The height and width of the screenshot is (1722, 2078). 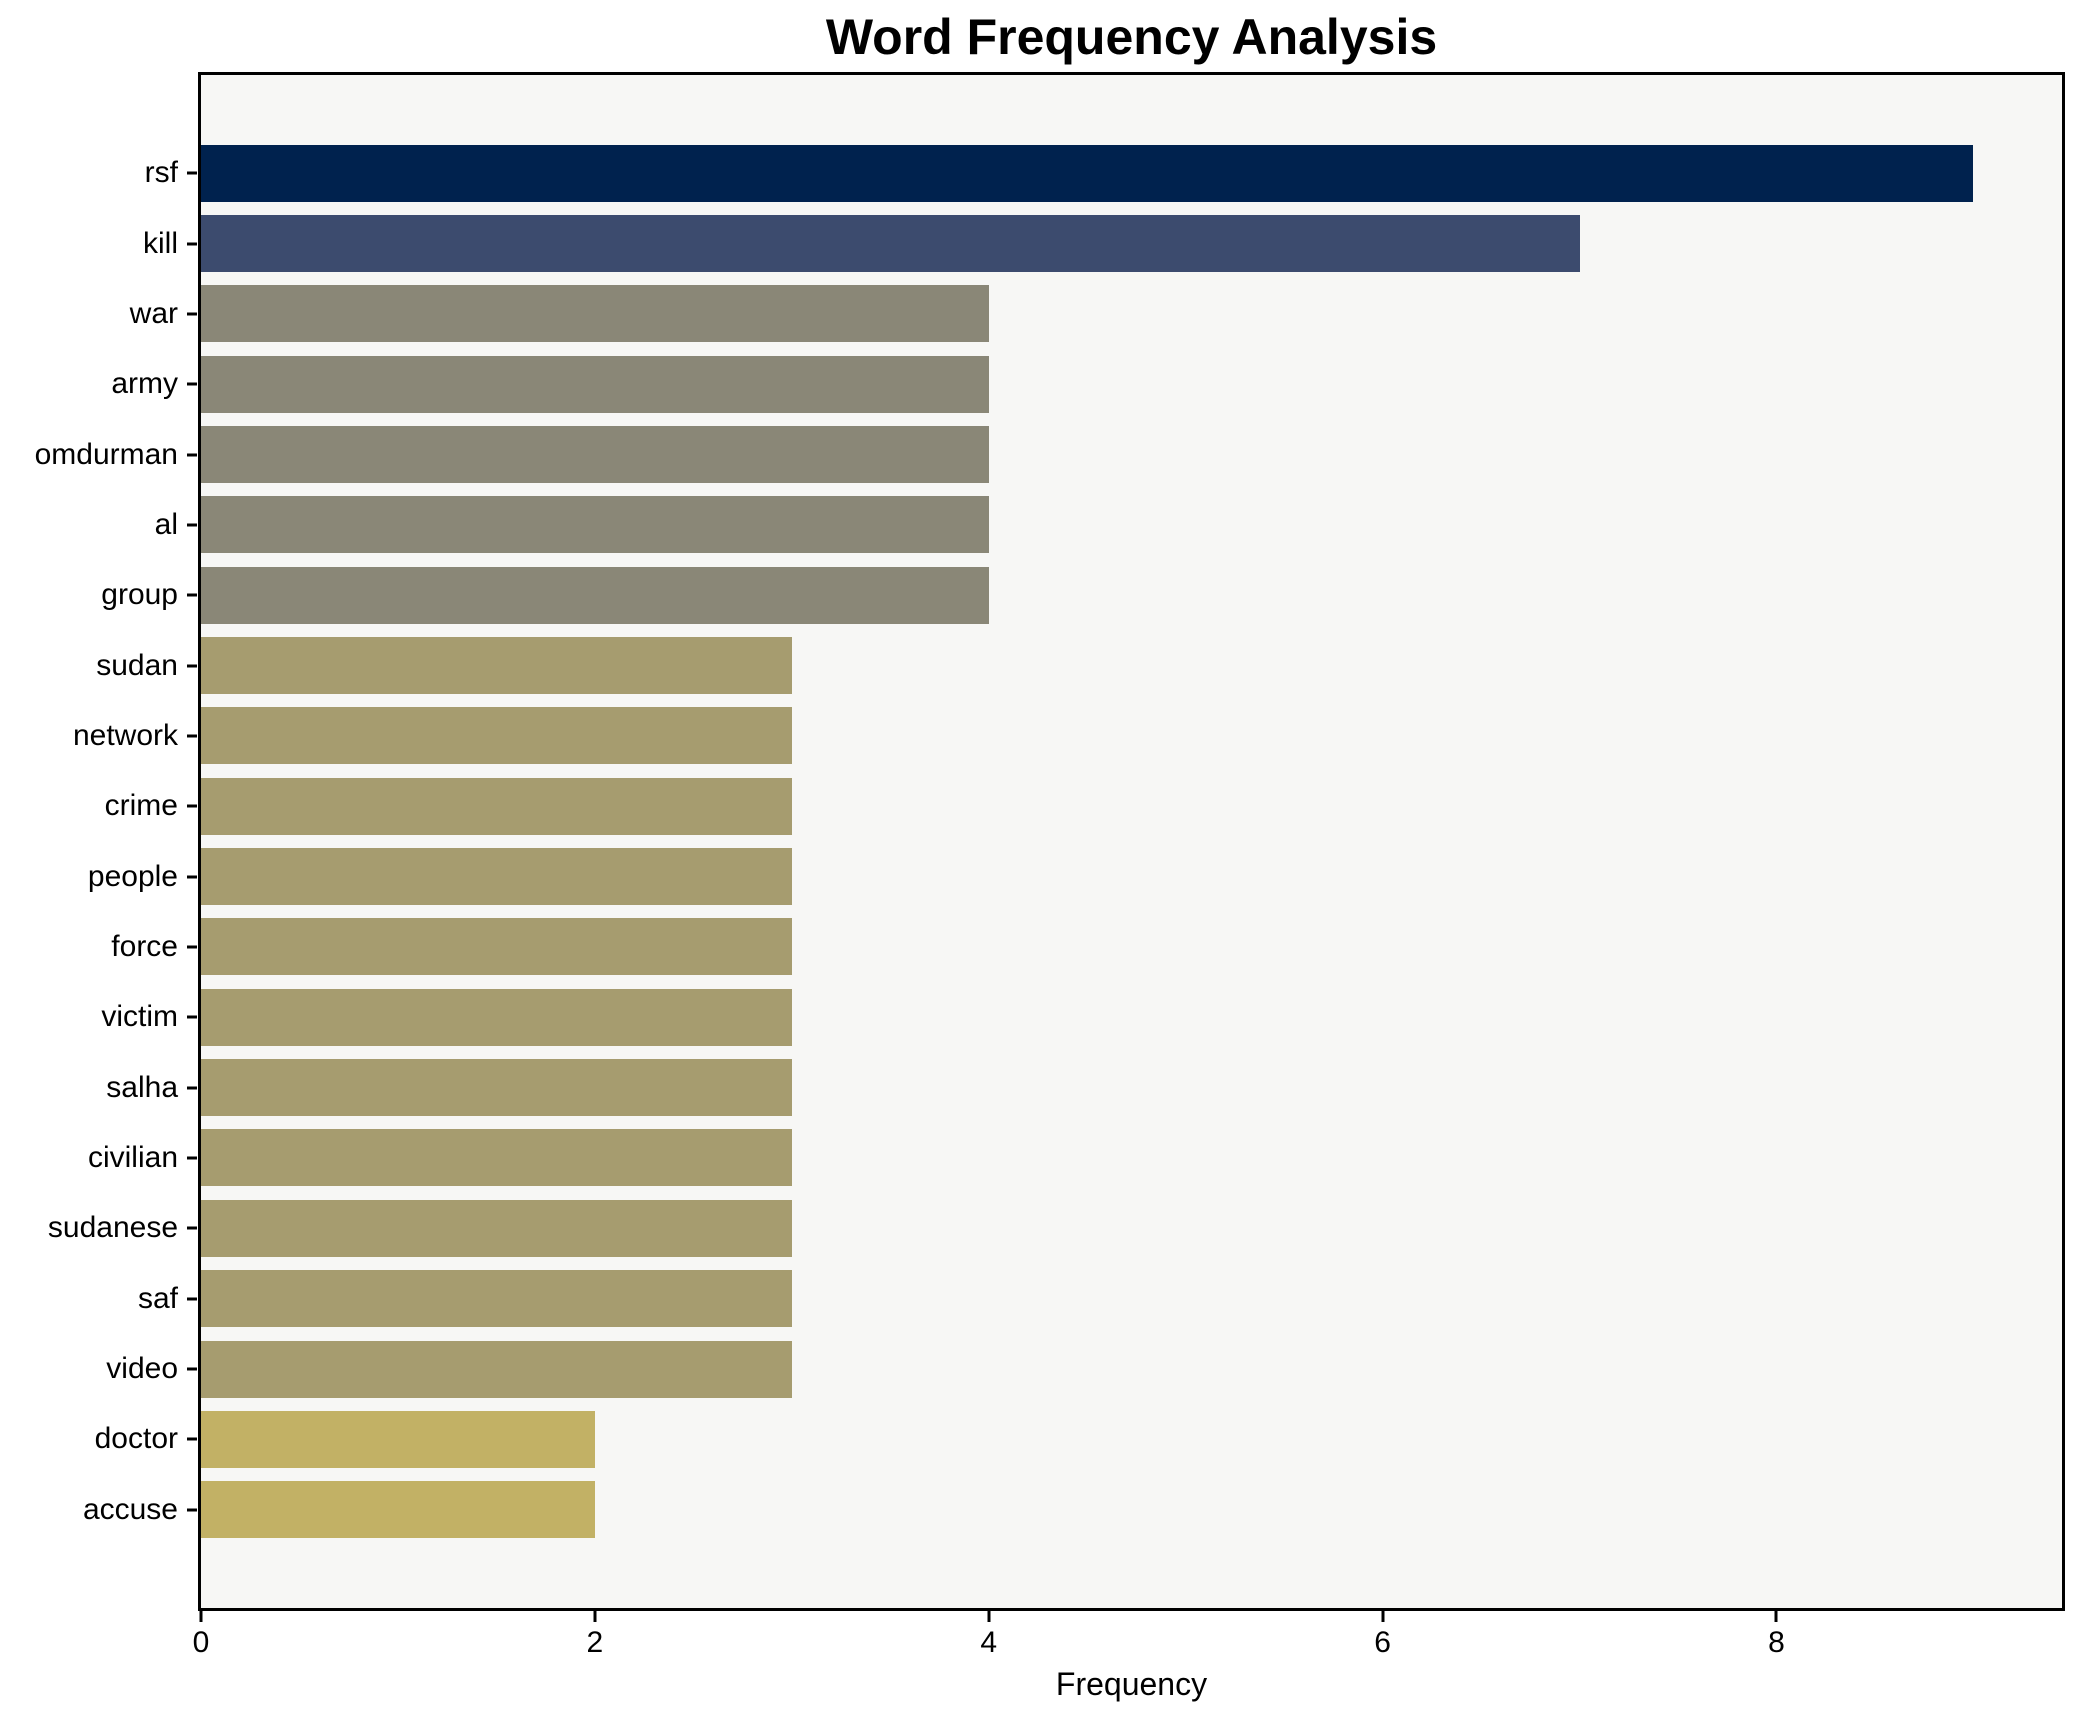 What do you see at coordinates (595, 1642) in the screenshot?
I see `x-tick-label: 2` at bounding box center [595, 1642].